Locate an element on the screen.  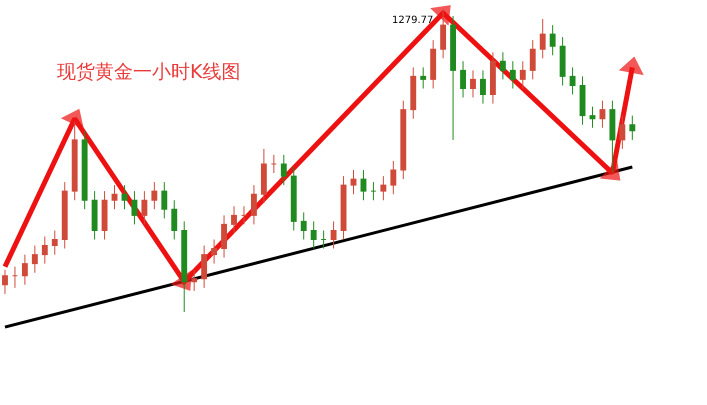
annotation: 1279.77 is located at coordinates (413, 20).